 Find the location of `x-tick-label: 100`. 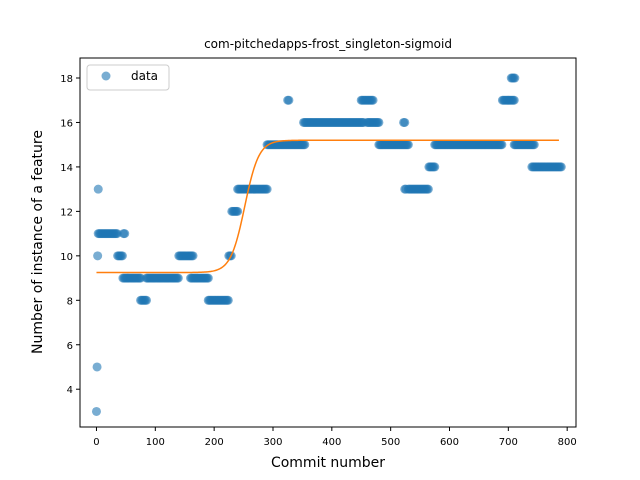

x-tick-label: 100 is located at coordinates (155, 442).